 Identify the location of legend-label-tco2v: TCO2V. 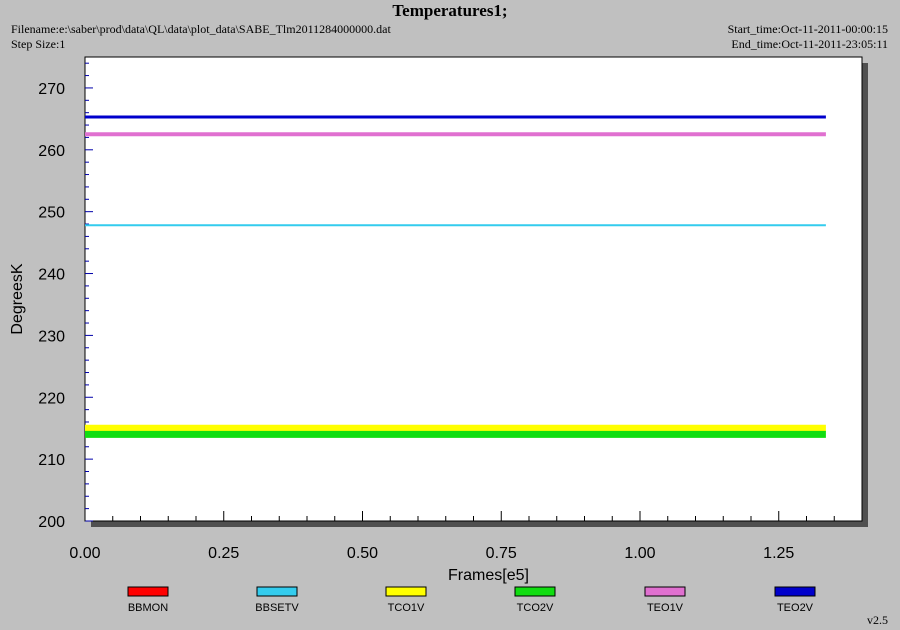
(535, 608).